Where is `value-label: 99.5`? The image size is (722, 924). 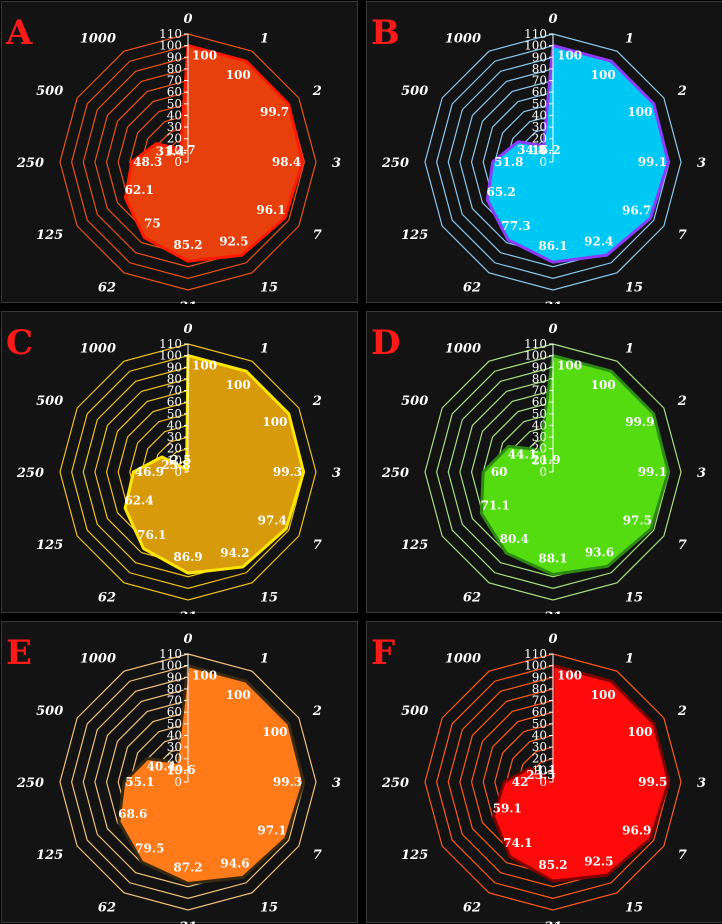 value-label: 99.5 is located at coordinates (652, 782).